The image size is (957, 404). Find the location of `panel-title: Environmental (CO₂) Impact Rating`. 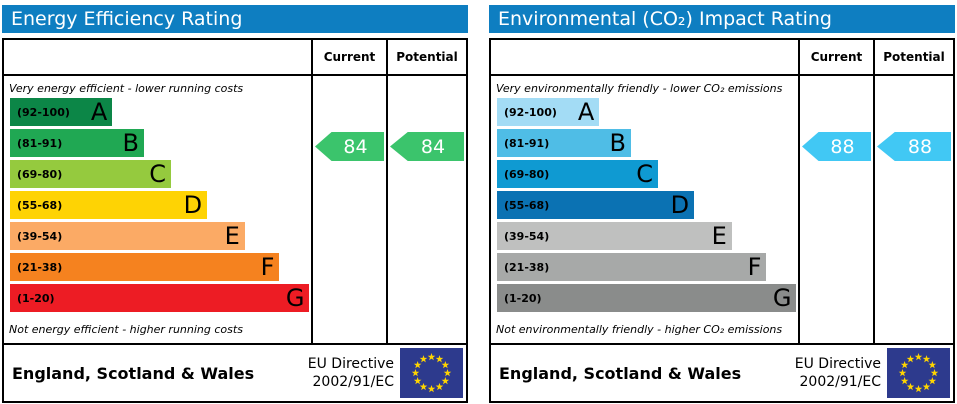

panel-title: Environmental (CO₂) Impact Rating is located at coordinates (722, 19).